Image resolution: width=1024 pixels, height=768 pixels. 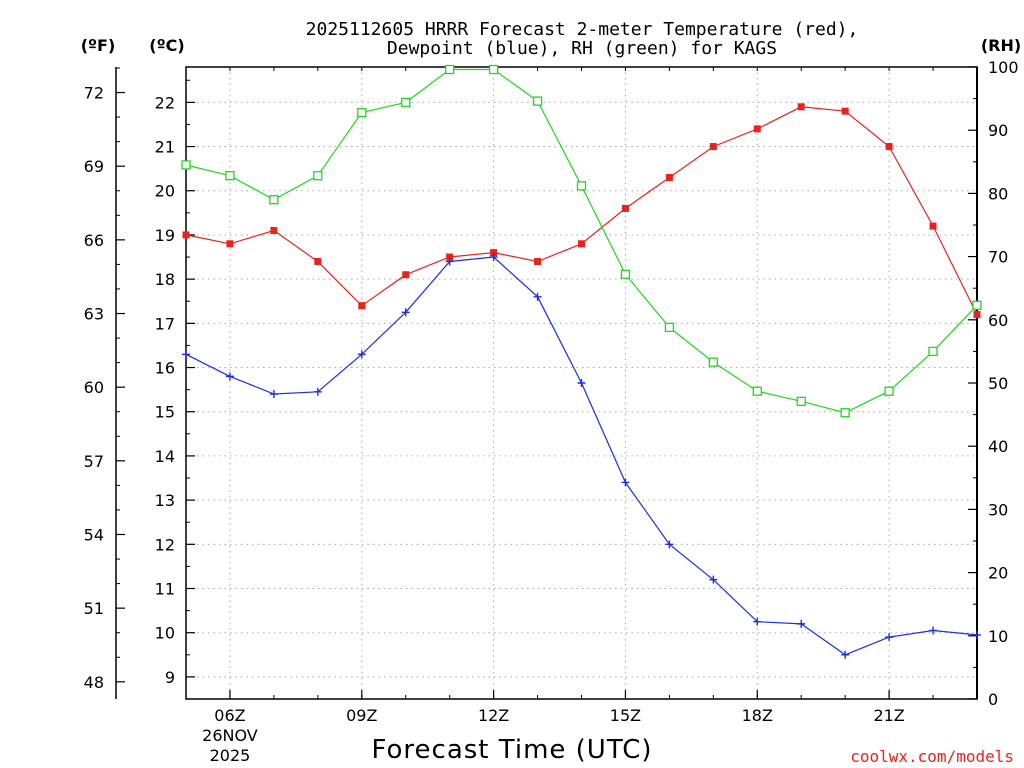 What do you see at coordinates (165, 235) in the screenshot?
I see `celsius-tick-label: 19` at bounding box center [165, 235].